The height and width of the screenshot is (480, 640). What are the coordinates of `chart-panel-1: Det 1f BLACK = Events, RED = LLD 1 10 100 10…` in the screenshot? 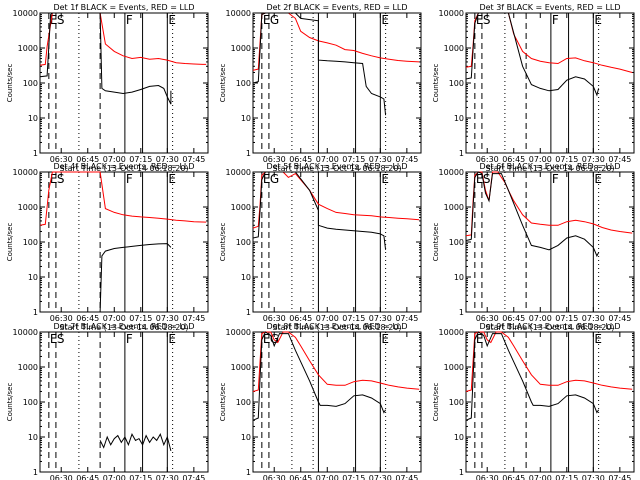 It's located at (107, 88).